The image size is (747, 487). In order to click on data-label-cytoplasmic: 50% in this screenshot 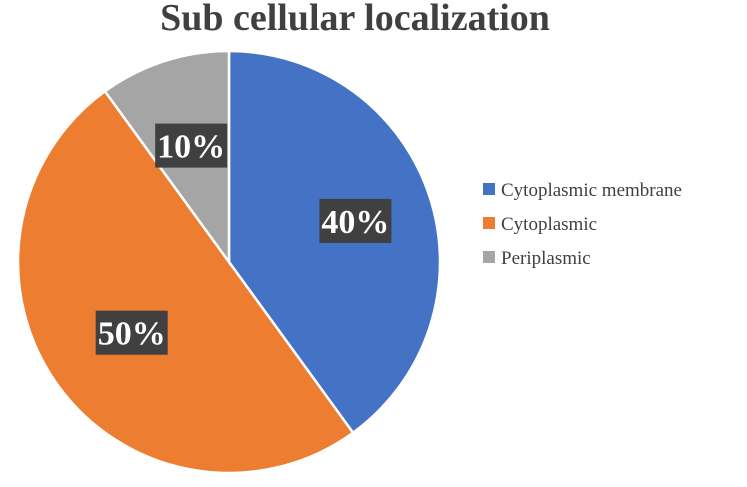, I will do `click(131, 332)`.